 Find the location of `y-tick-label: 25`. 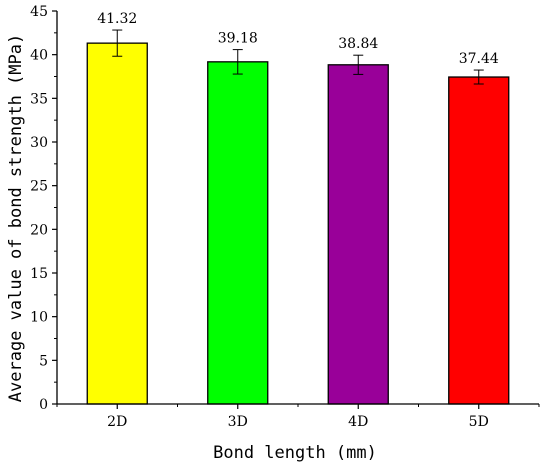

y-tick-label: 25 is located at coordinates (39, 187).